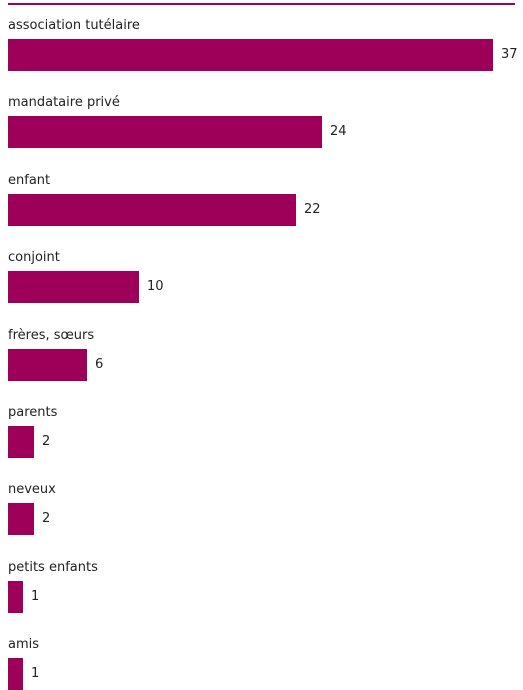 The height and width of the screenshot is (690, 523). I want to click on value-label: 6, so click(99, 364).